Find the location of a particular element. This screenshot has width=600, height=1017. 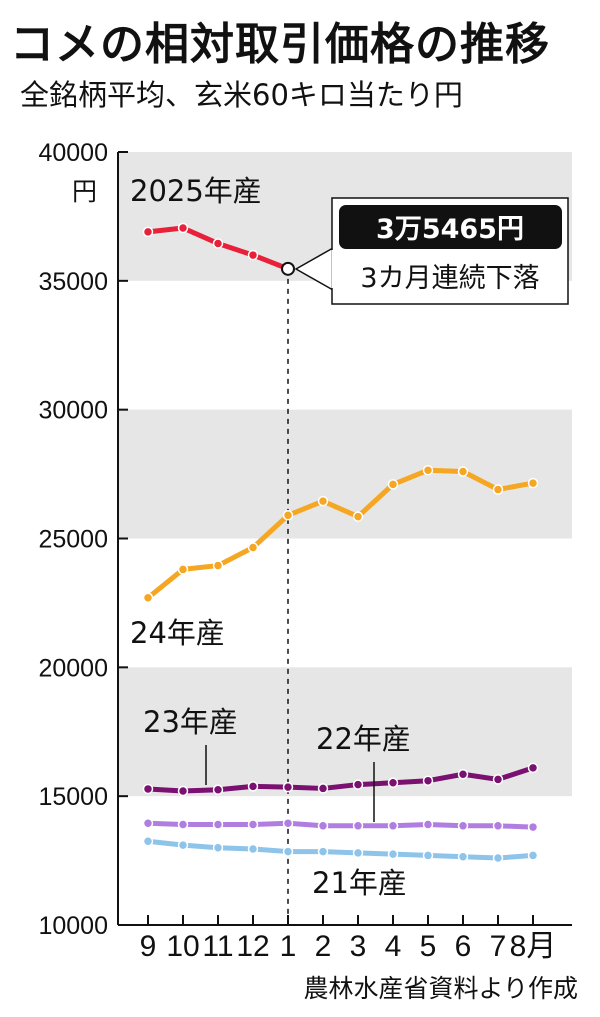

series-label: 23年産 is located at coordinates (190, 722).